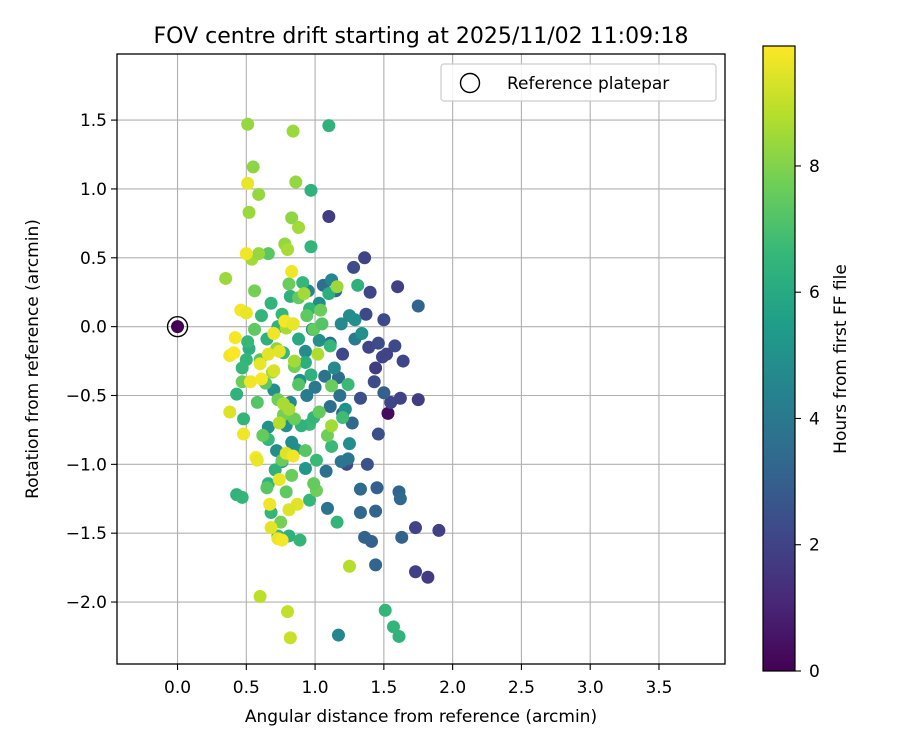 This screenshot has width=900, height=754. I want to click on x-axis-ticks: 0.0 0.5 1.0 1.5 2.0 2.5 3.0 3.5, so click(418, 681).